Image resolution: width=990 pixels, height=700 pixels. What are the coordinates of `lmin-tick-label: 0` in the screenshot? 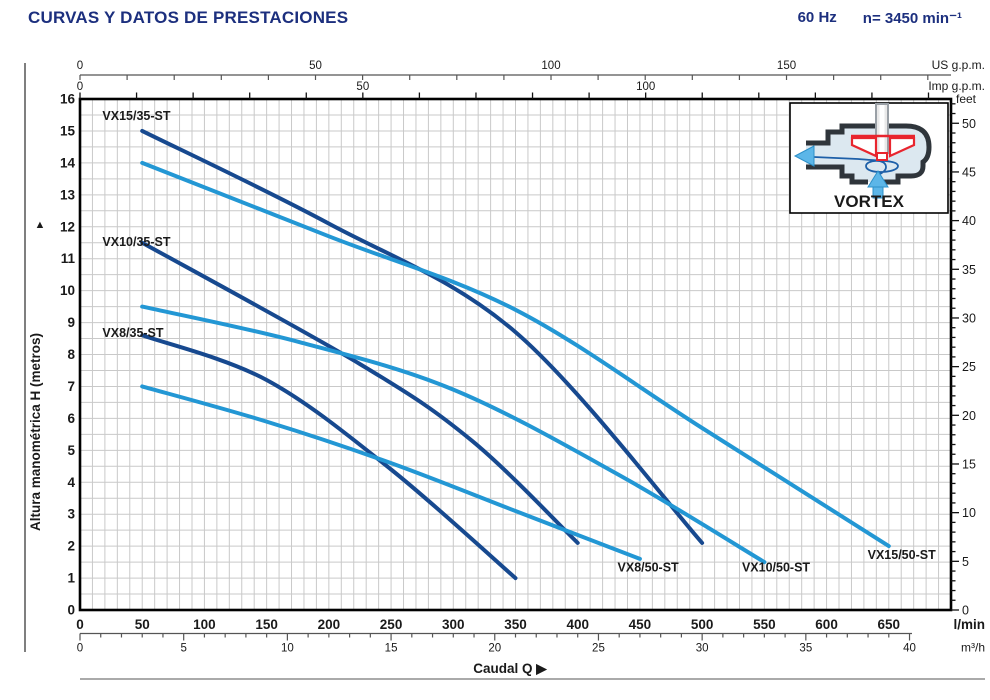 It's located at (80, 624).